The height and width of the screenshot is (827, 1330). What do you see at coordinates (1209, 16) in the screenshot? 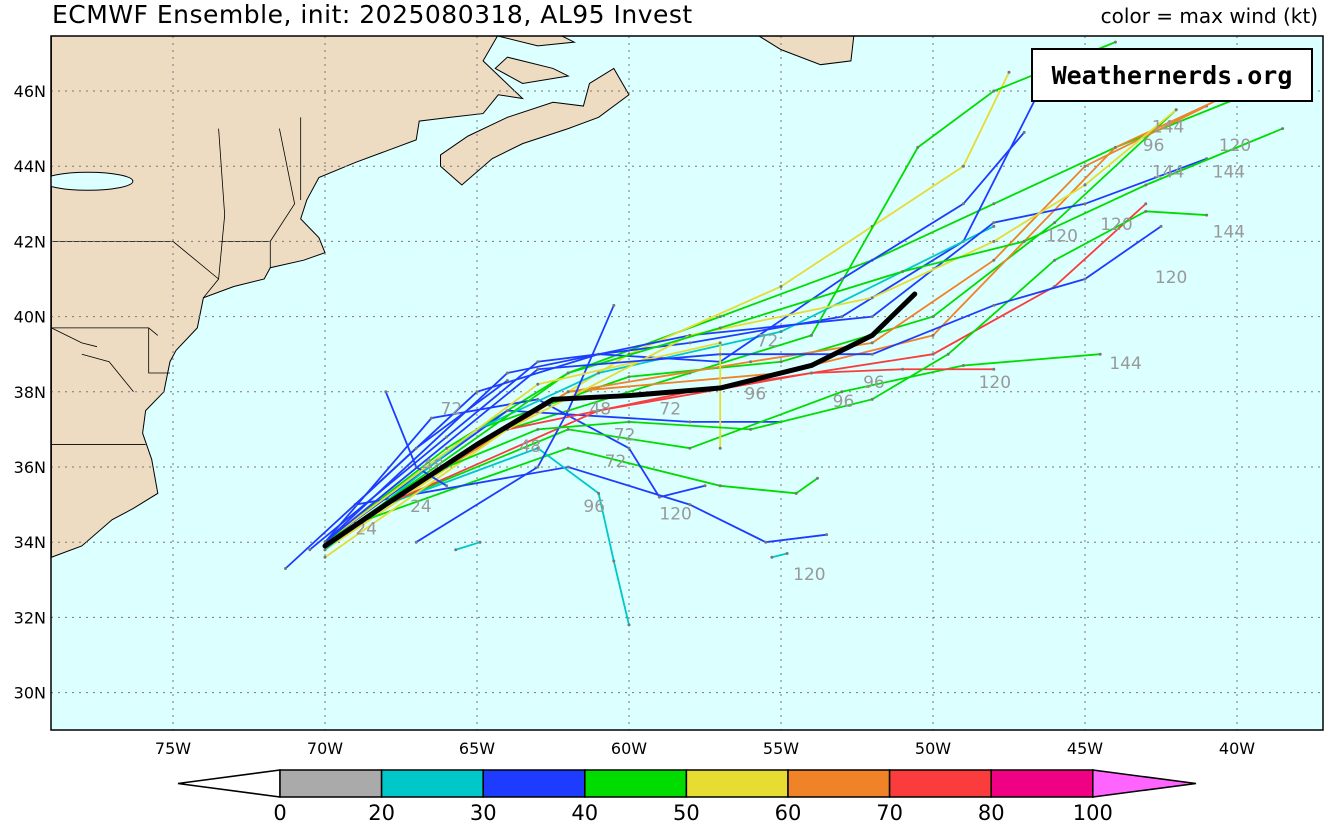
I see `colorbar-caption: color = max wind (kt)` at bounding box center [1209, 16].